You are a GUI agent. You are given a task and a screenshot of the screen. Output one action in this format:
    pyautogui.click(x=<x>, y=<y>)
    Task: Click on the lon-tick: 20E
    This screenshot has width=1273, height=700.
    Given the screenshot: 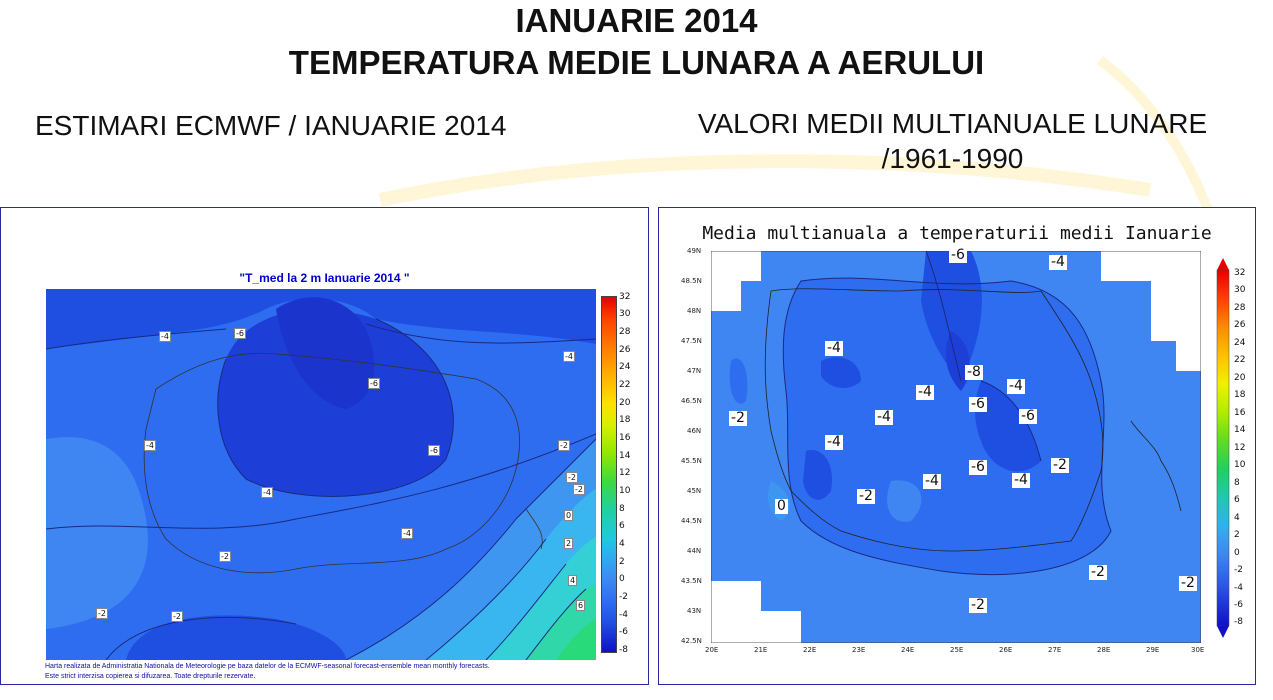 What is the action you would take?
    pyautogui.click(x=712, y=650)
    